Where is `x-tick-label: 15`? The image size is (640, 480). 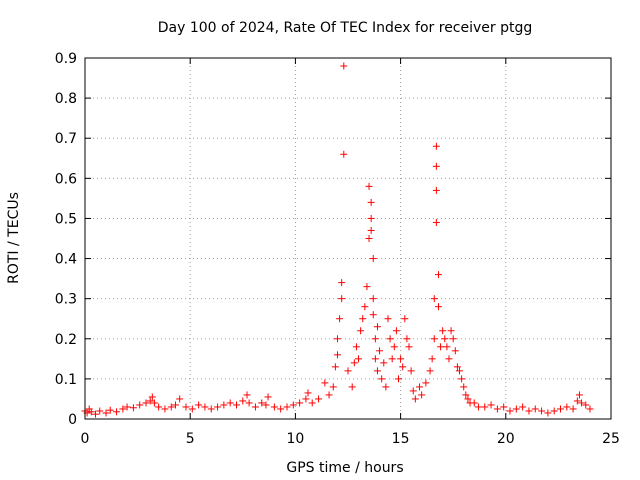
x-tick-label: 15 is located at coordinates (401, 439).